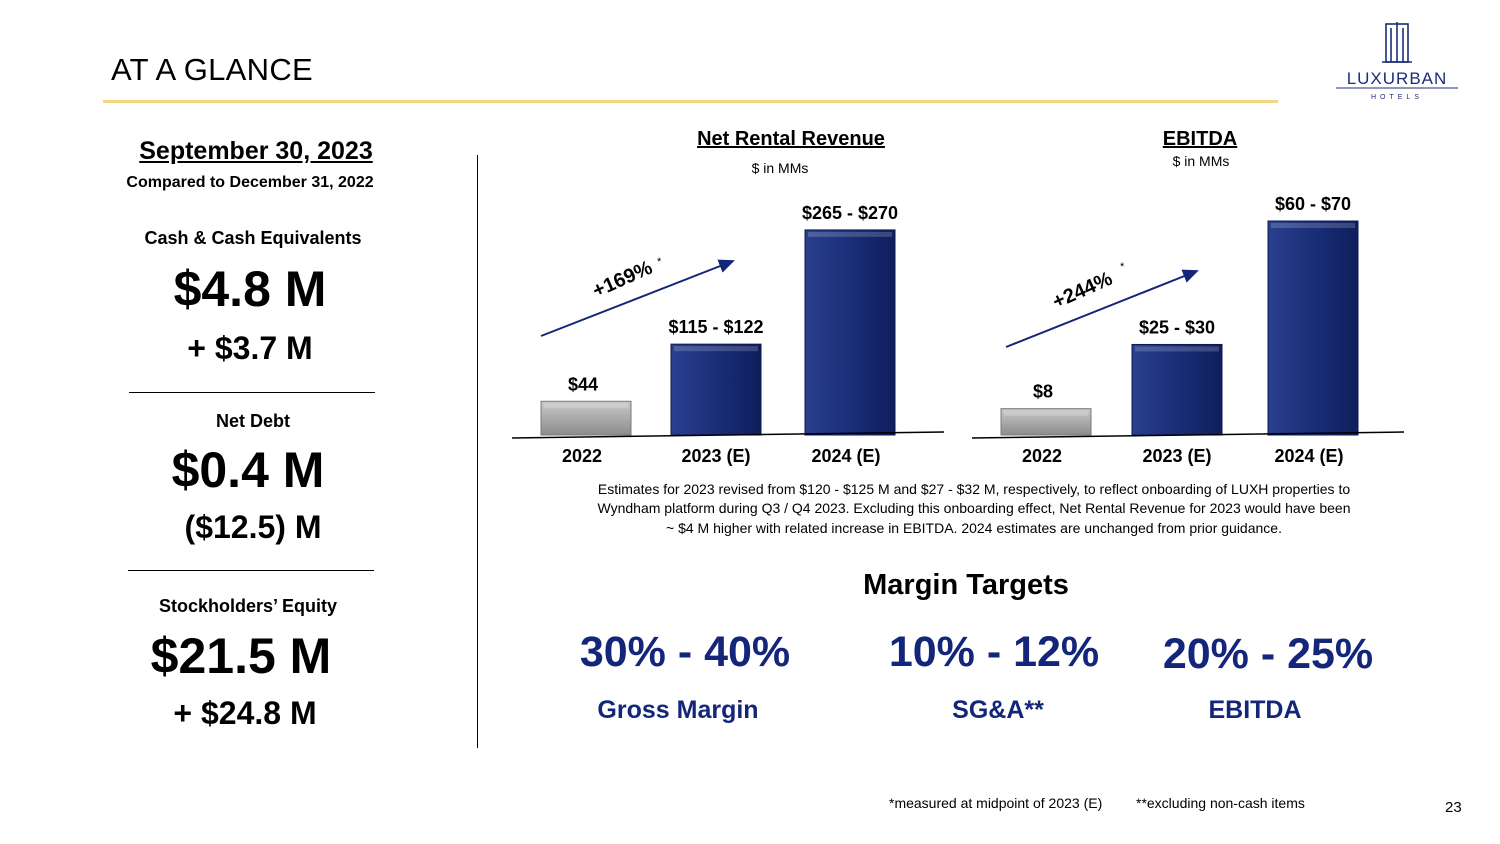 This screenshot has width=1500, height=844. What do you see at coordinates (1313, 204) in the screenshot?
I see `bar-value-label: $60 - $70` at bounding box center [1313, 204].